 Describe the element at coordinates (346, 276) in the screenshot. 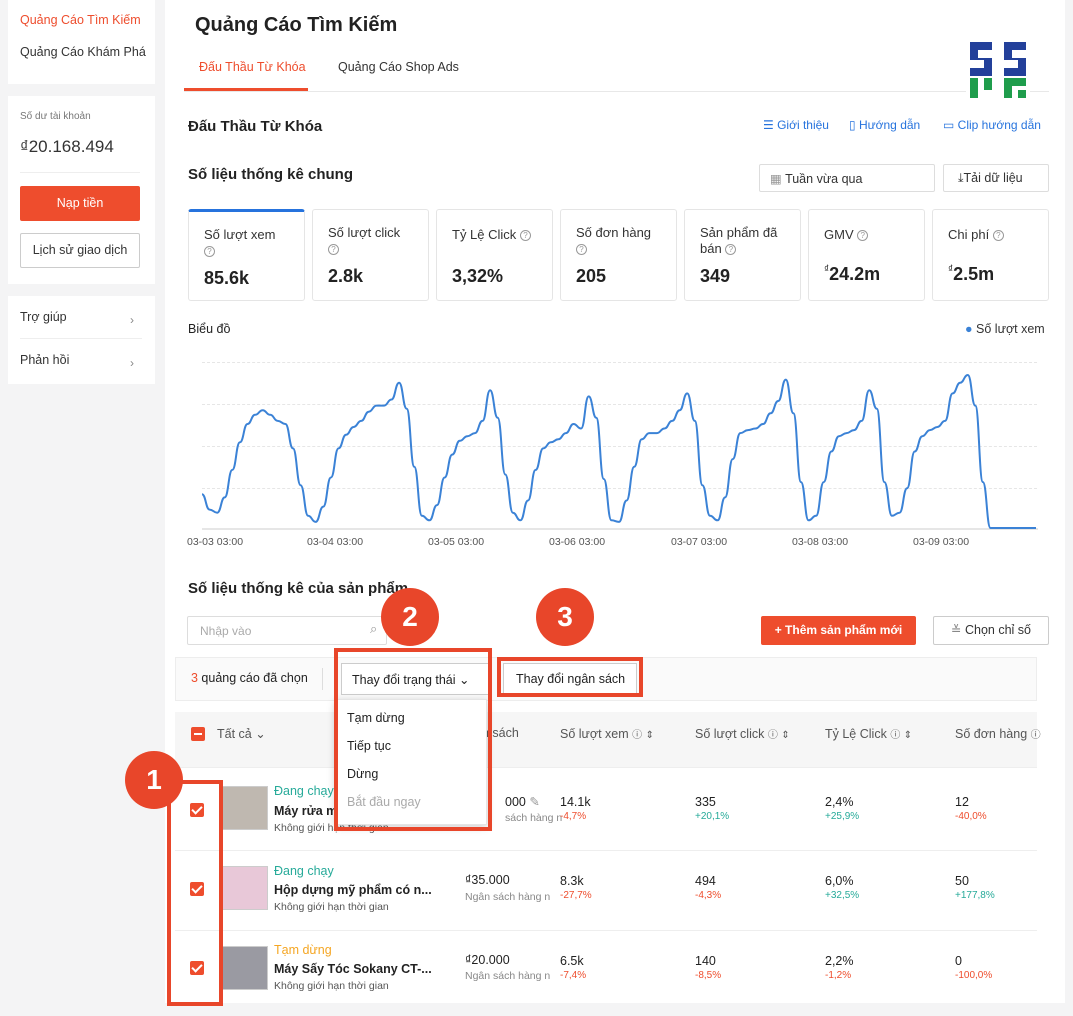

I see `stat-value: 2.8k` at that location.